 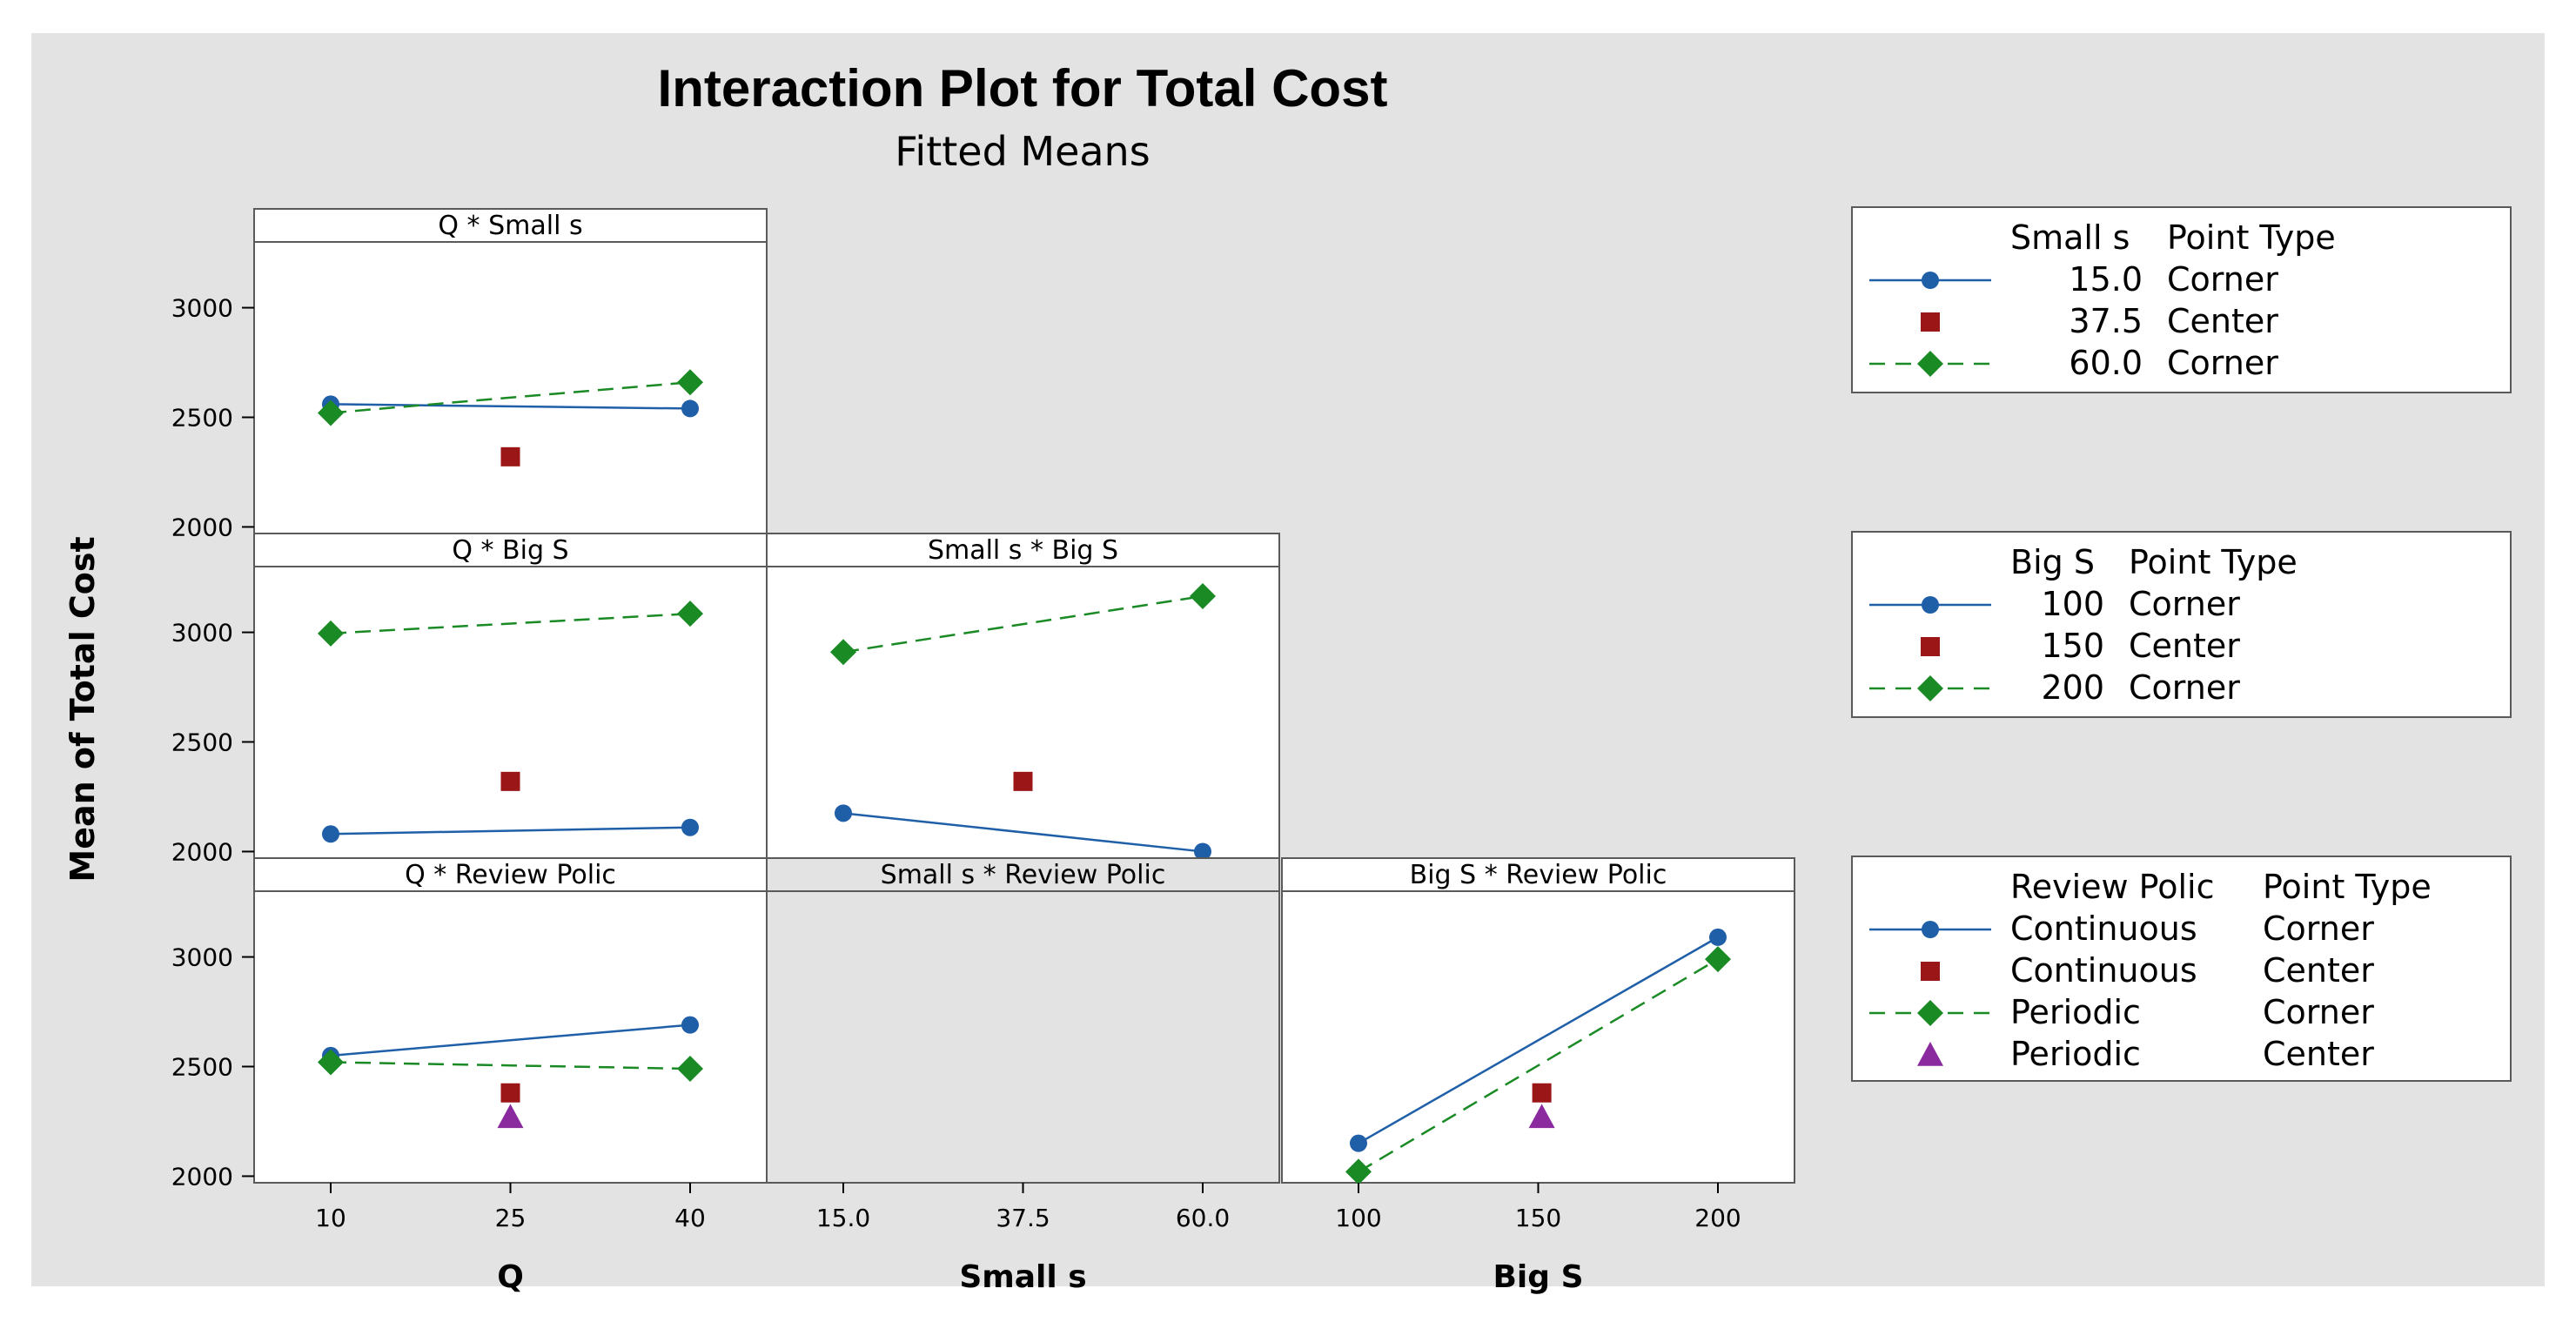 I want to click on chart-subtitle: Fitted Means, so click(x=1023, y=151).